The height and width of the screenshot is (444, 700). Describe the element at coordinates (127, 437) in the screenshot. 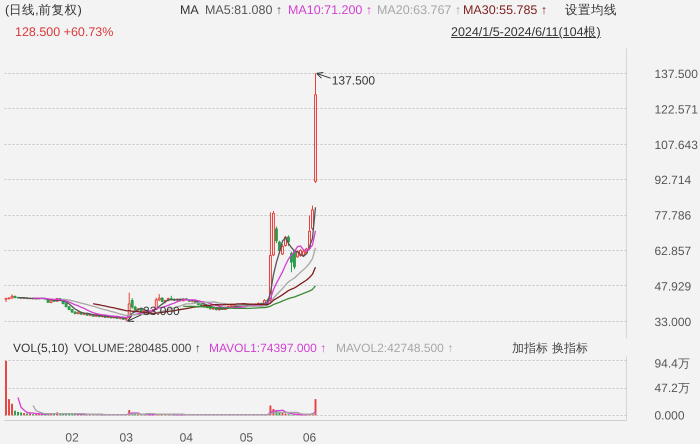

I see `x-tick-label: 03` at that location.